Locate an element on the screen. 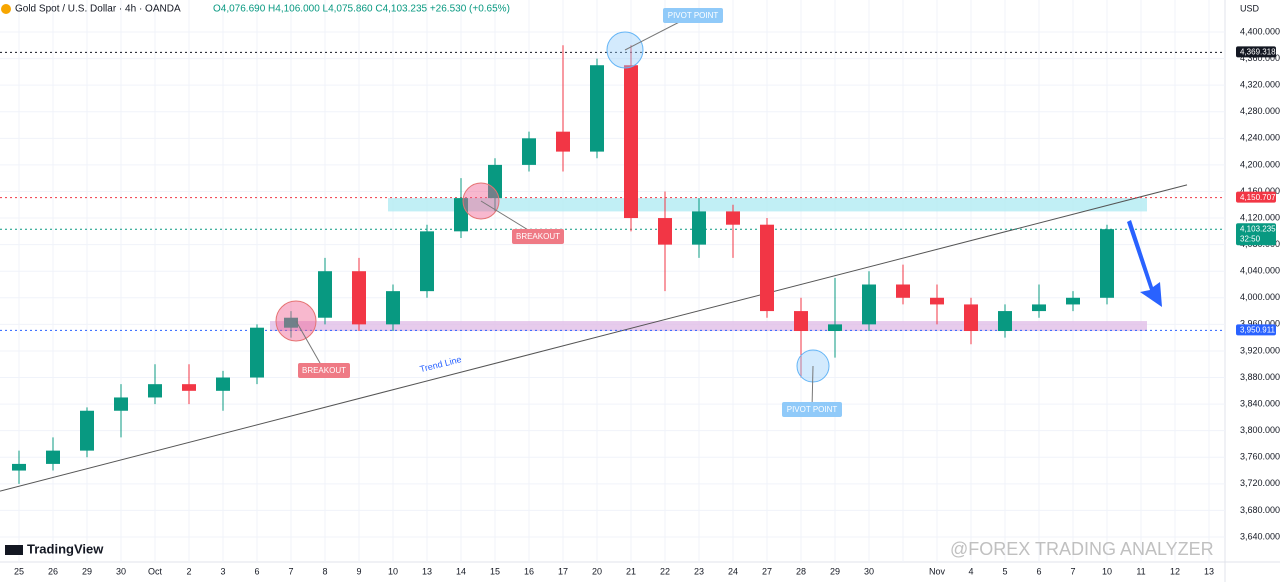  y-tick-label: 3,680.000 is located at coordinates (1260, 510).